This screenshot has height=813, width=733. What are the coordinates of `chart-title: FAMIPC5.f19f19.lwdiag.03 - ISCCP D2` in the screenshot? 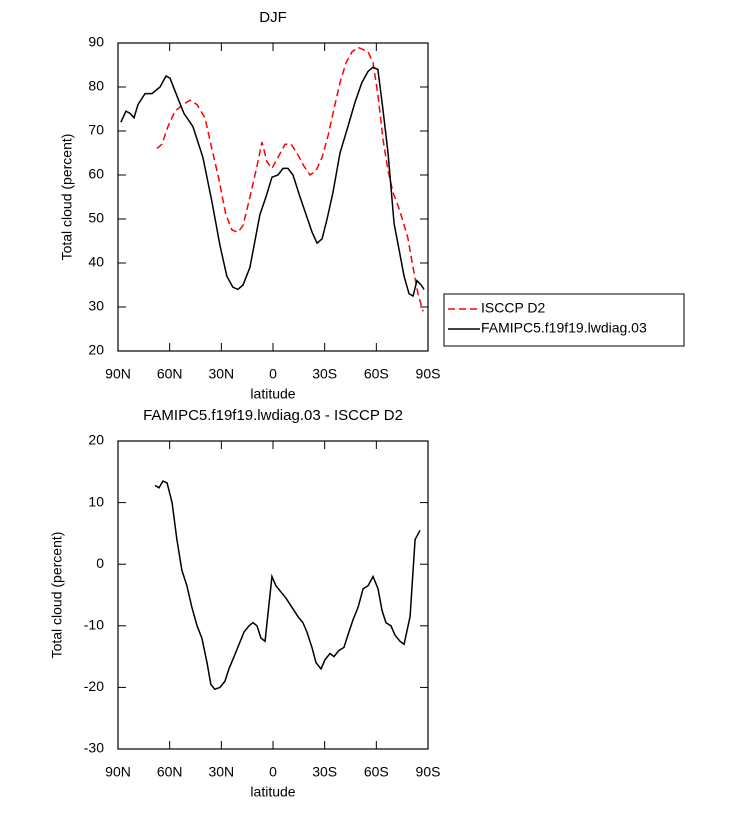 It's located at (273, 415).